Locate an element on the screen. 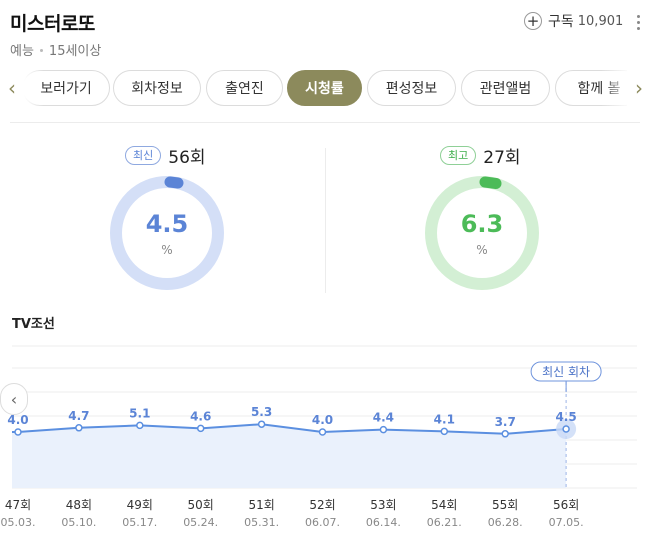 This screenshot has width=655, height=548. tab-ratings: 시청률 is located at coordinates (324, 88).